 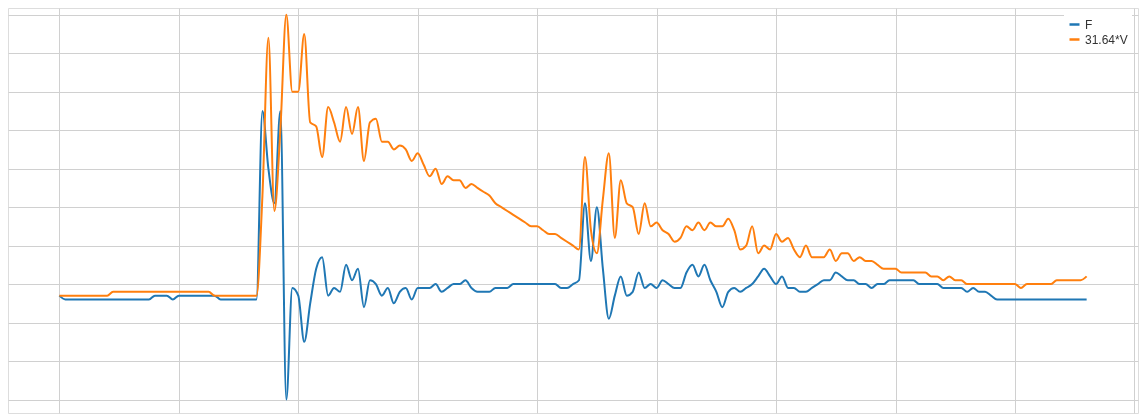 I want to click on legend-label: 31.64*V, so click(x=1106, y=39).